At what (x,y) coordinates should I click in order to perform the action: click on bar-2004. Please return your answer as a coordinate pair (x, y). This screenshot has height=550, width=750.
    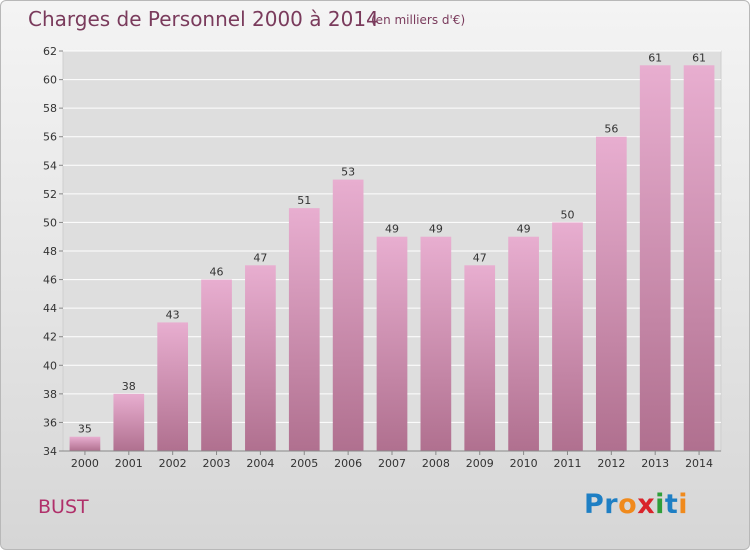
    Looking at the image, I should click on (260, 358).